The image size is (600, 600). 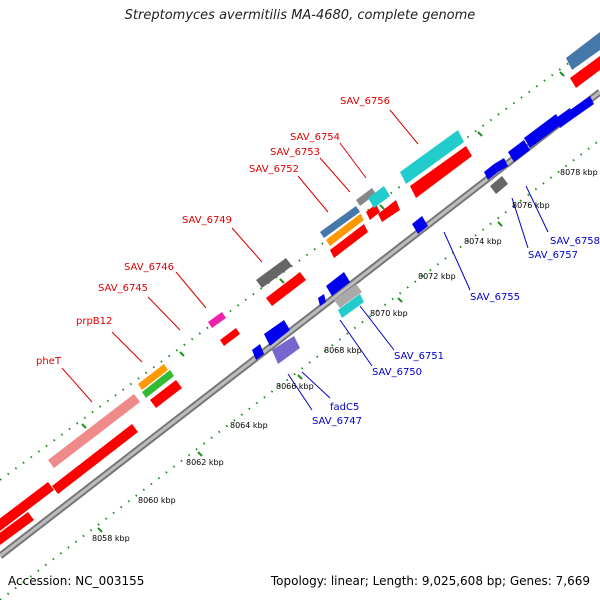 What do you see at coordinates (315, 137) in the screenshot?
I see `label-SAV_6754: SAV_6754` at bounding box center [315, 137].